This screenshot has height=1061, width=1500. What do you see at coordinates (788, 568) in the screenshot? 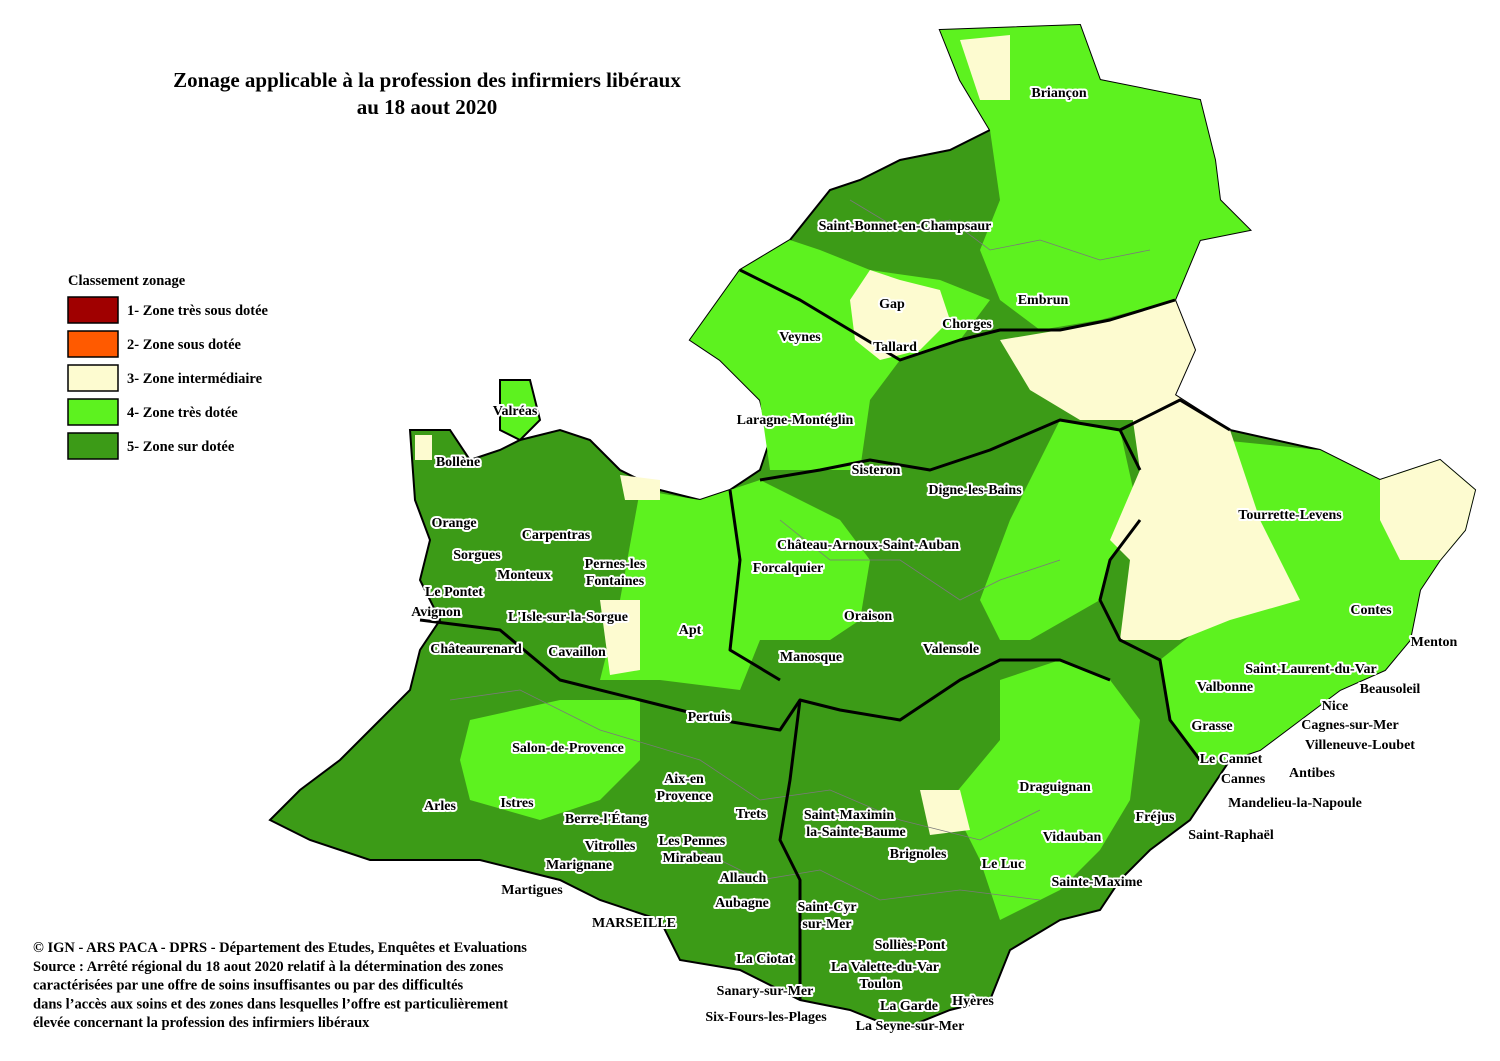
I see `place-label: Forcalquier` at bounding box center [788, 568].